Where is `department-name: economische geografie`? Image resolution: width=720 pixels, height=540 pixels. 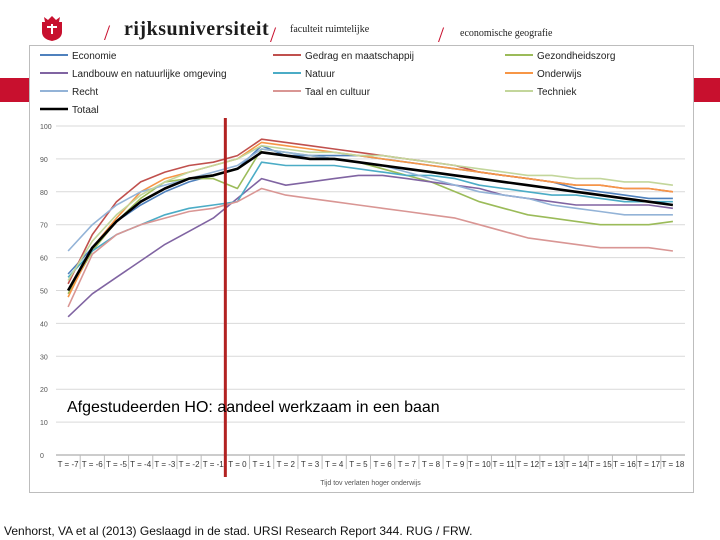 department-name: economische geografie is located at coordinates (506, 33).